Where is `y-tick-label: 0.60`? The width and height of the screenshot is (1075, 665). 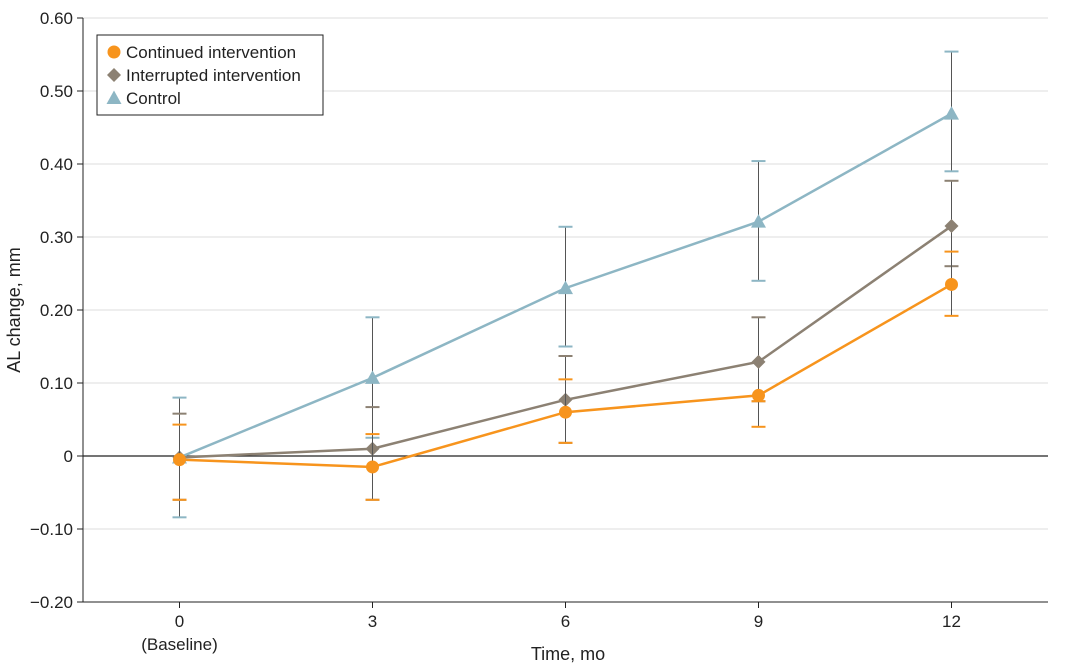 y-tick-label: 0.60 is located at coordinates (56, 18).